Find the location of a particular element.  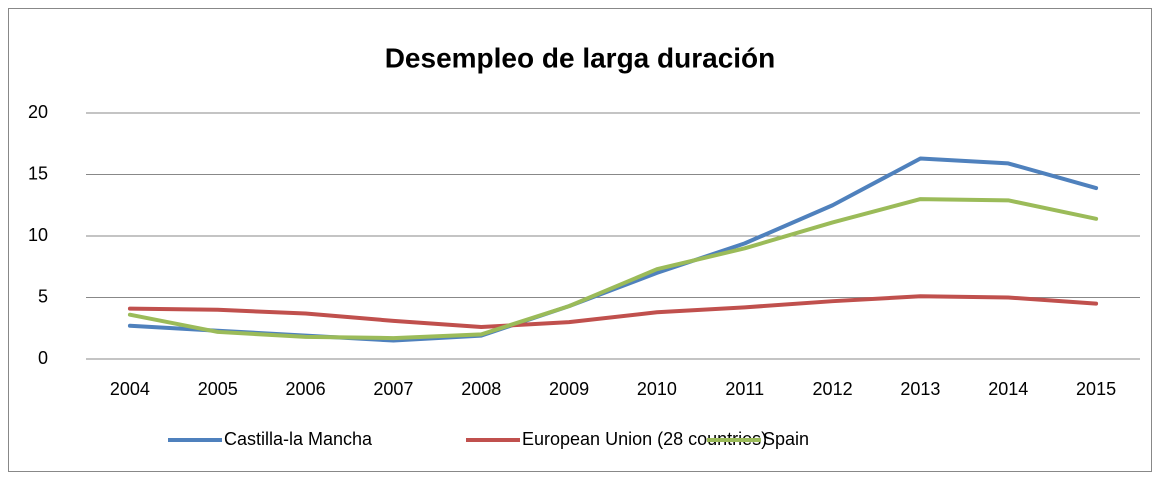

x-tick-label: 2007 is located at coordinates (393, 389).